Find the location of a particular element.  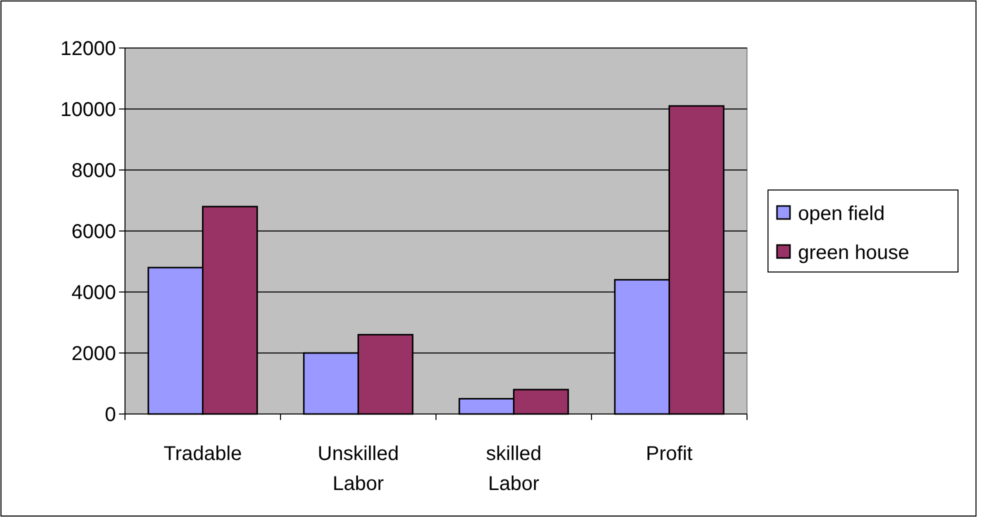

y-tick-label: 4000 is located at coordinates (94, 293).